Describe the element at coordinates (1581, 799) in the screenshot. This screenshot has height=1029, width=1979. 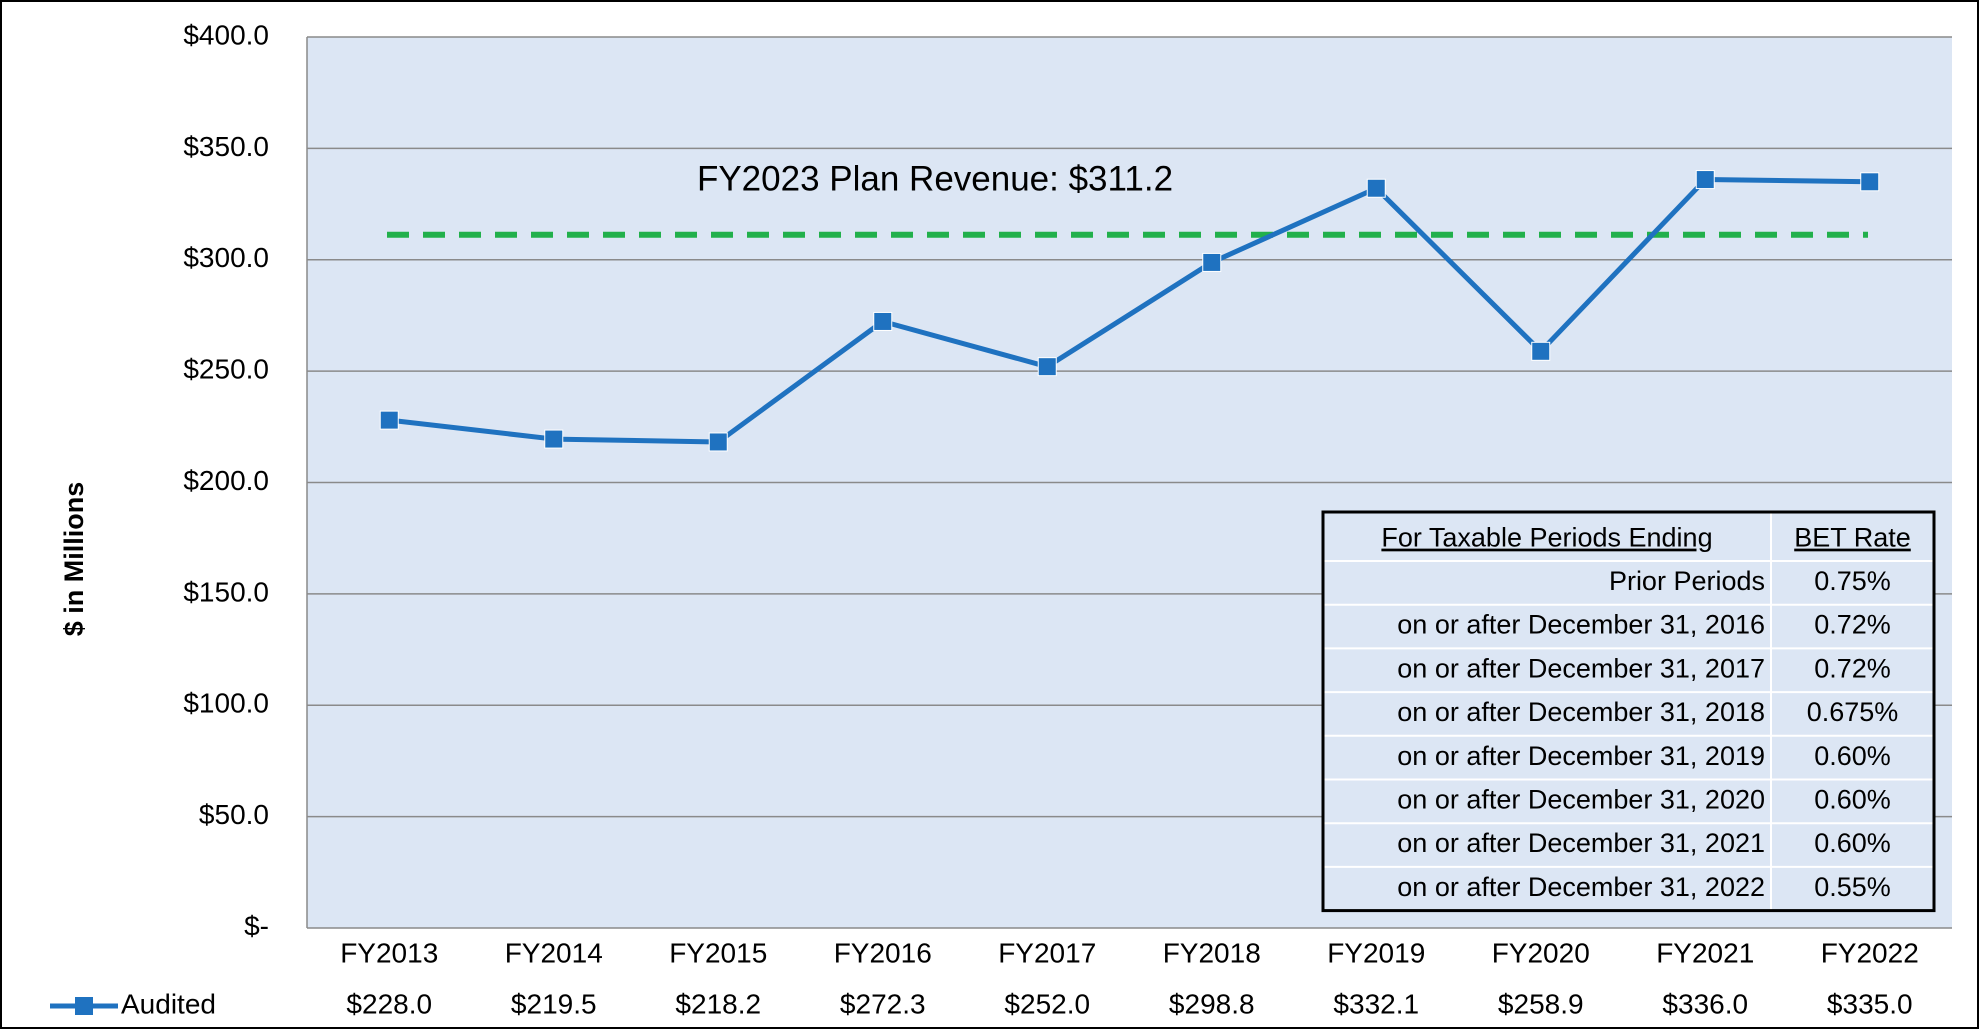
I see `table-cell: on or after December 31, 2020` at that location.